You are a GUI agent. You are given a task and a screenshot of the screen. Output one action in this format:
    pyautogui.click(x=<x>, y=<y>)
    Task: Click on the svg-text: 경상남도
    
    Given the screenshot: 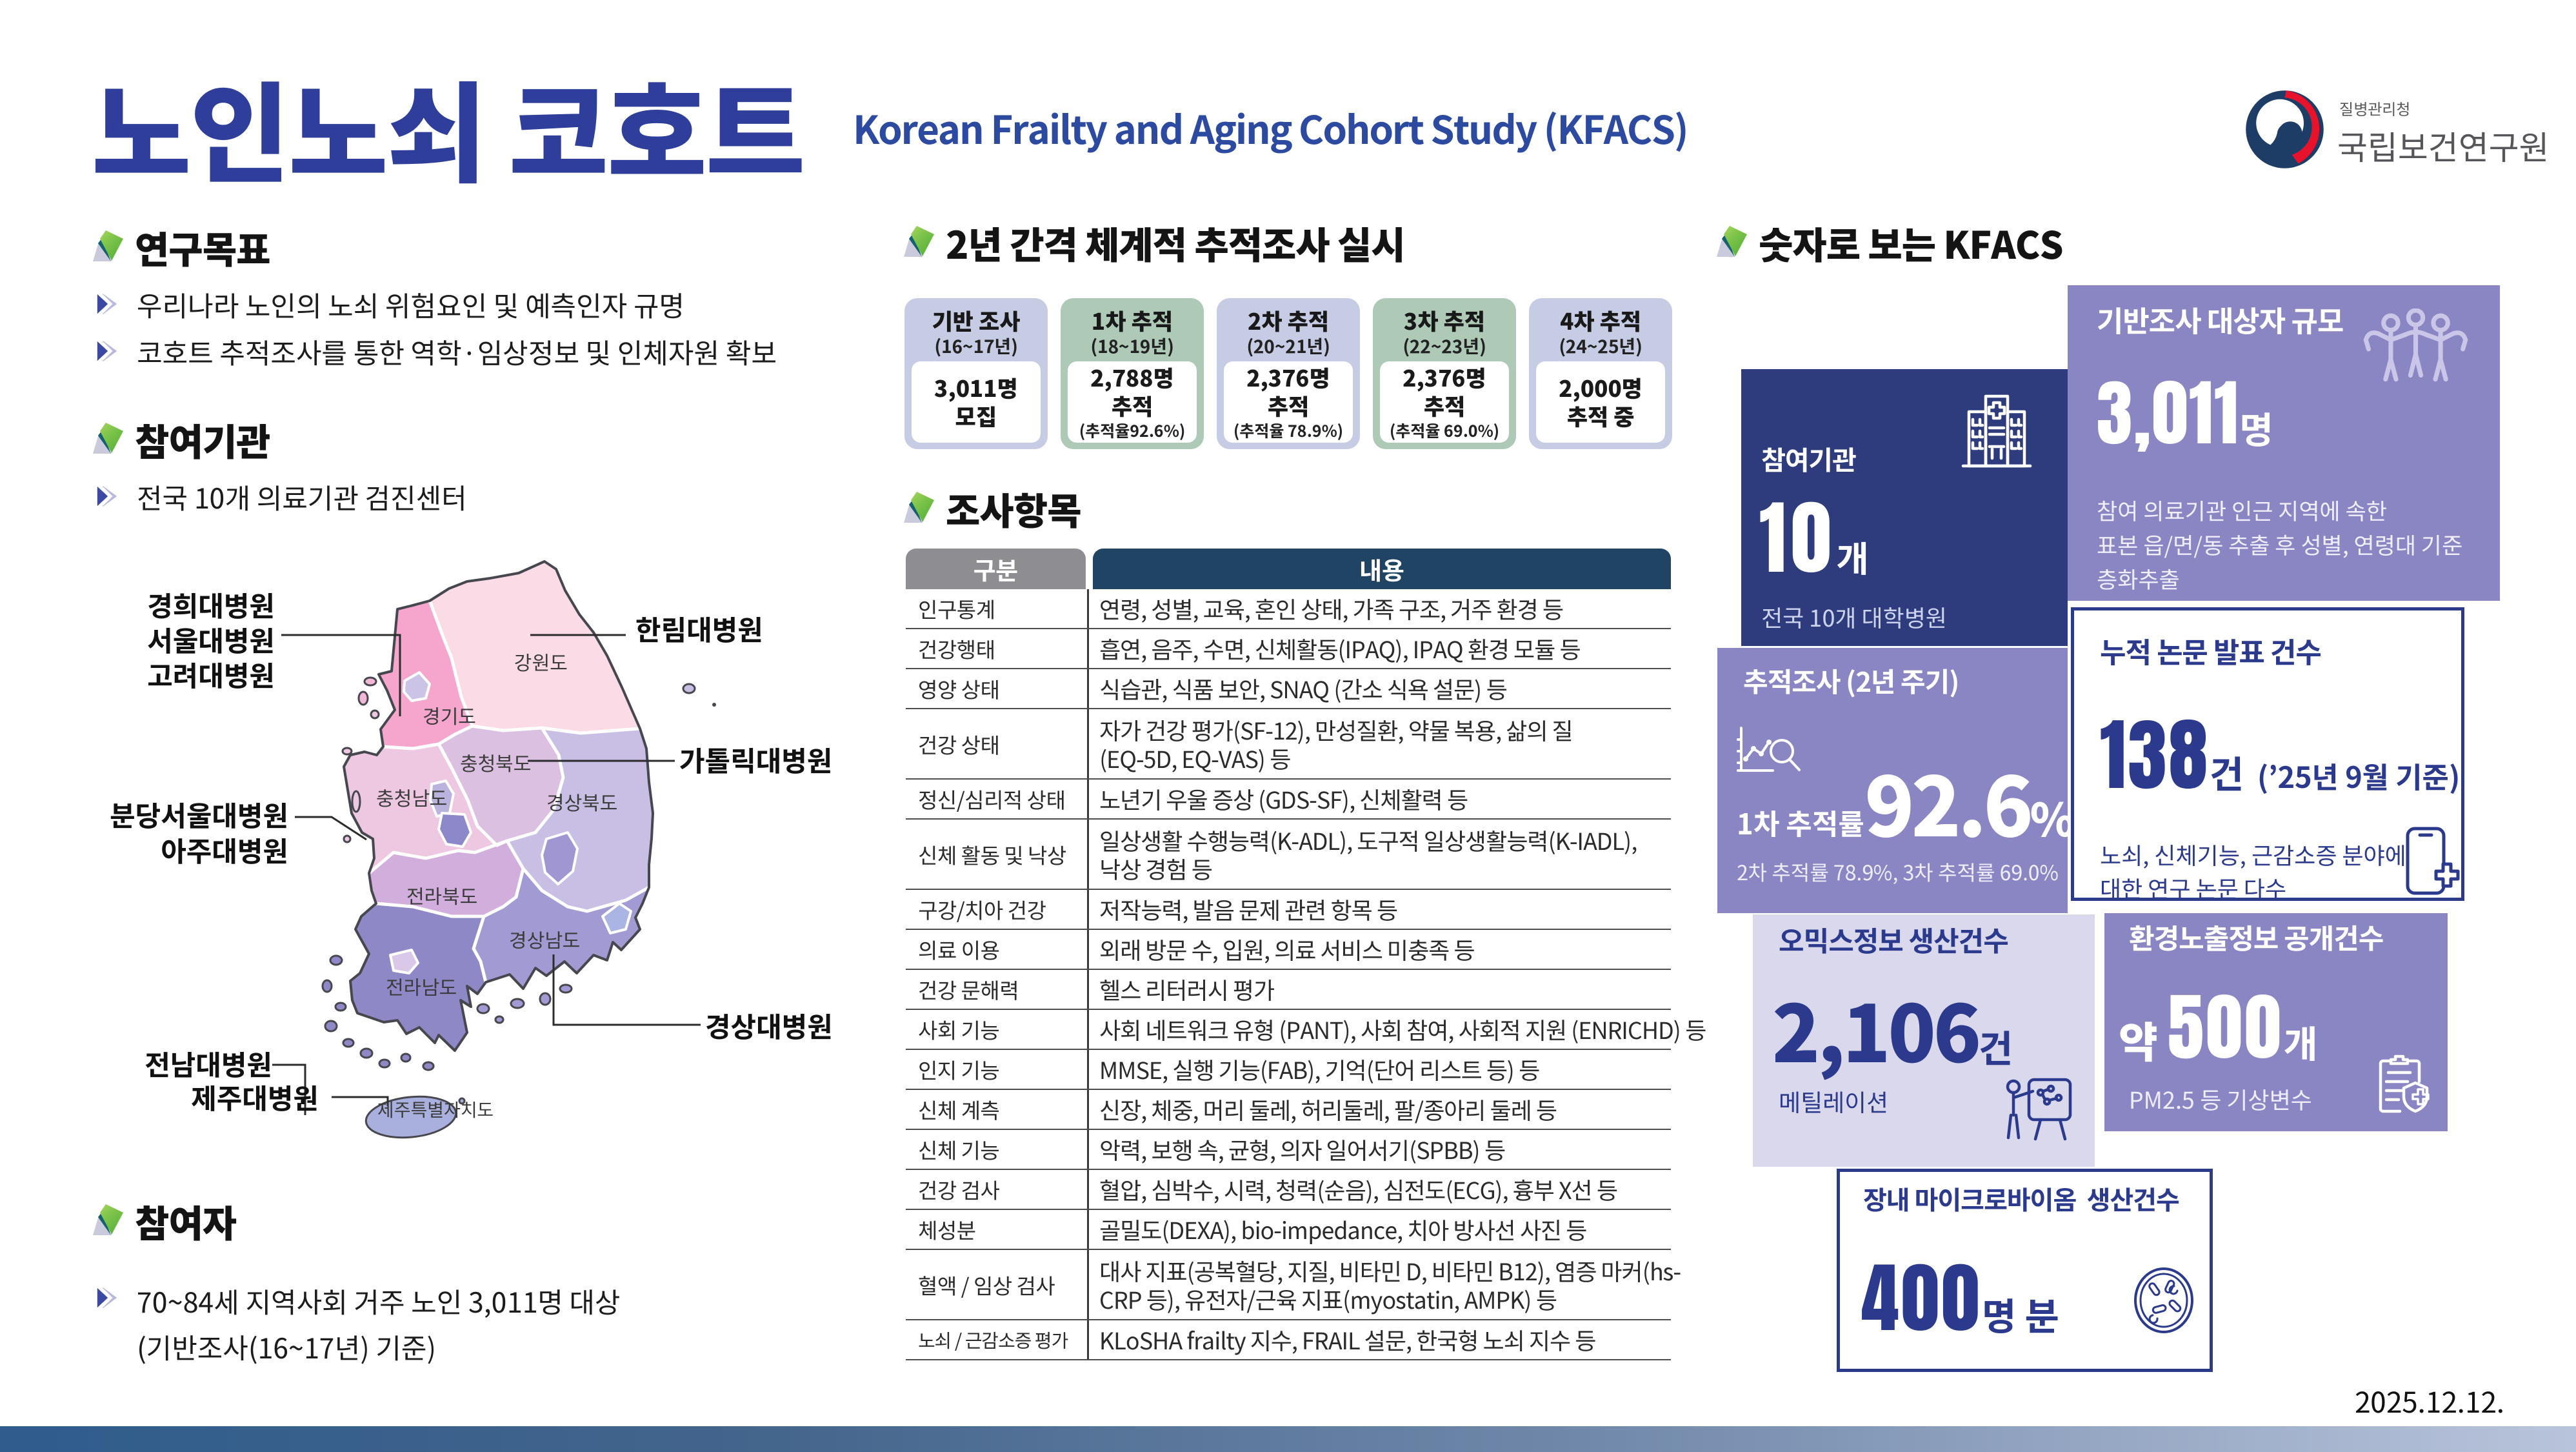 What is the action you would take?
    pyautogui.click(x=544, y=939)
    